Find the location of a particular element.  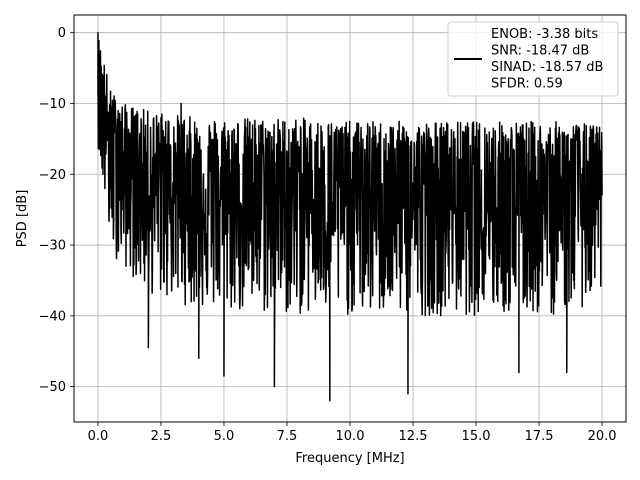

y-tick-label: −10 is located at coordinates (52, 104).